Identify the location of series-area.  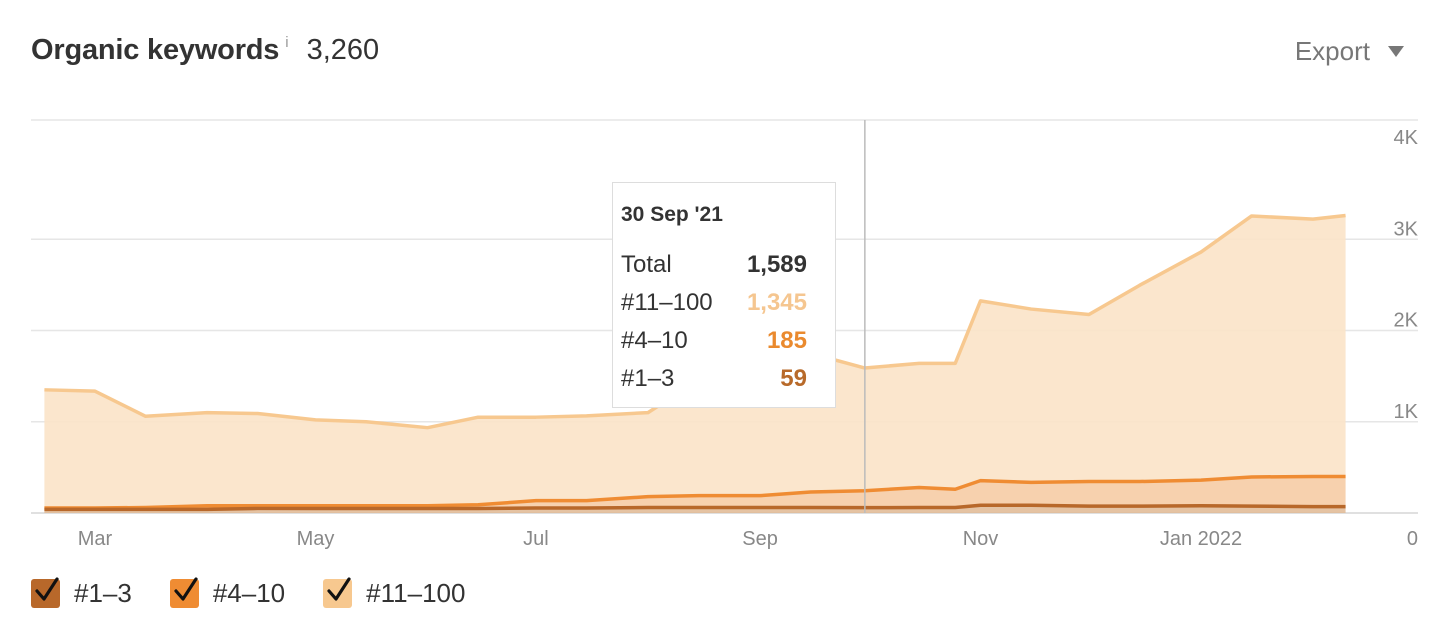
(695, 493).